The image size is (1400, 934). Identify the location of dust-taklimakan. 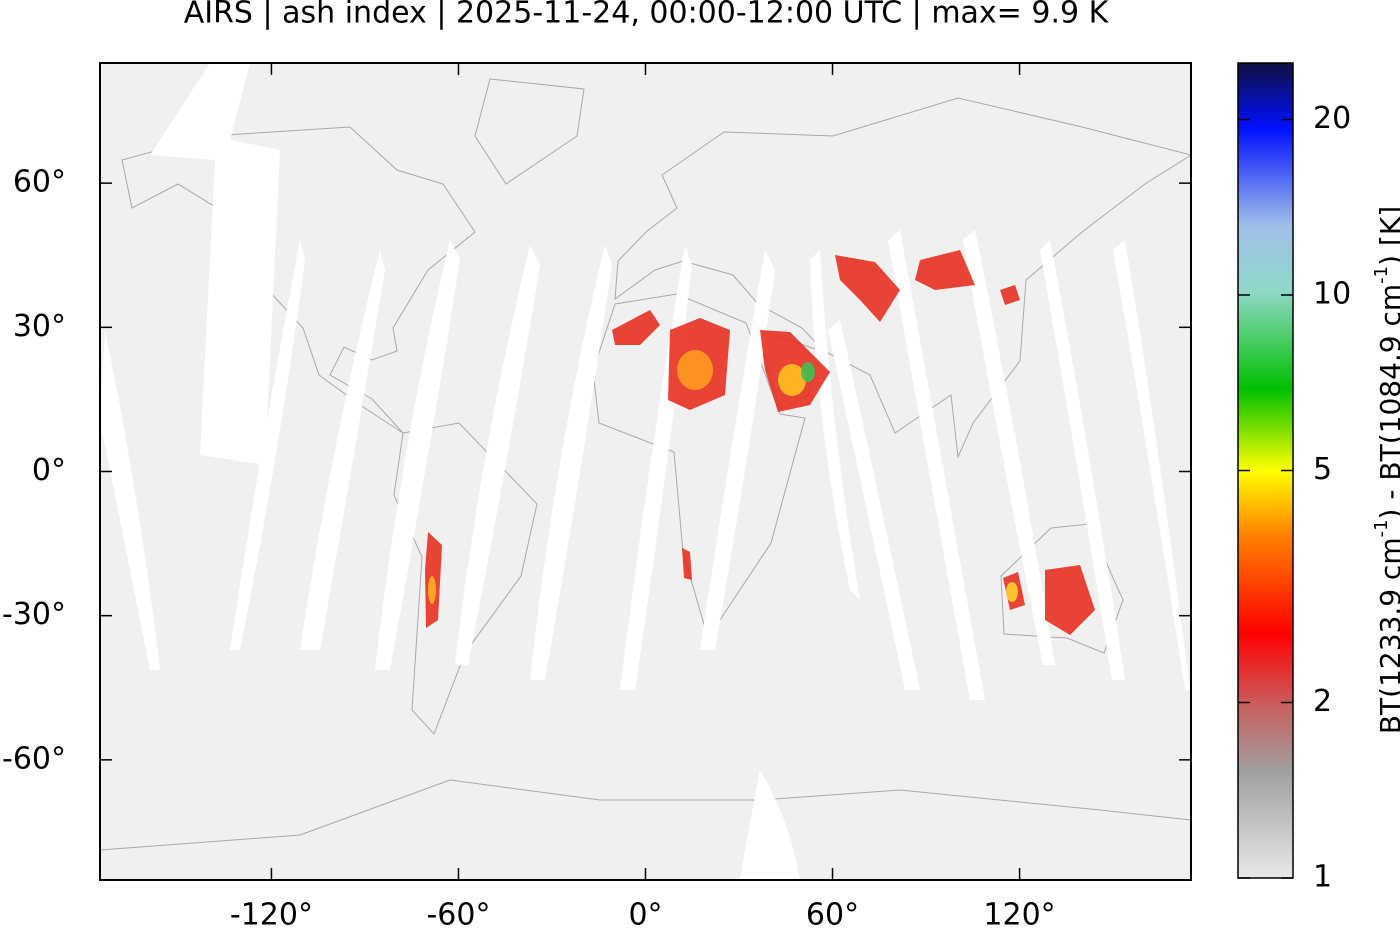
(945, 270).